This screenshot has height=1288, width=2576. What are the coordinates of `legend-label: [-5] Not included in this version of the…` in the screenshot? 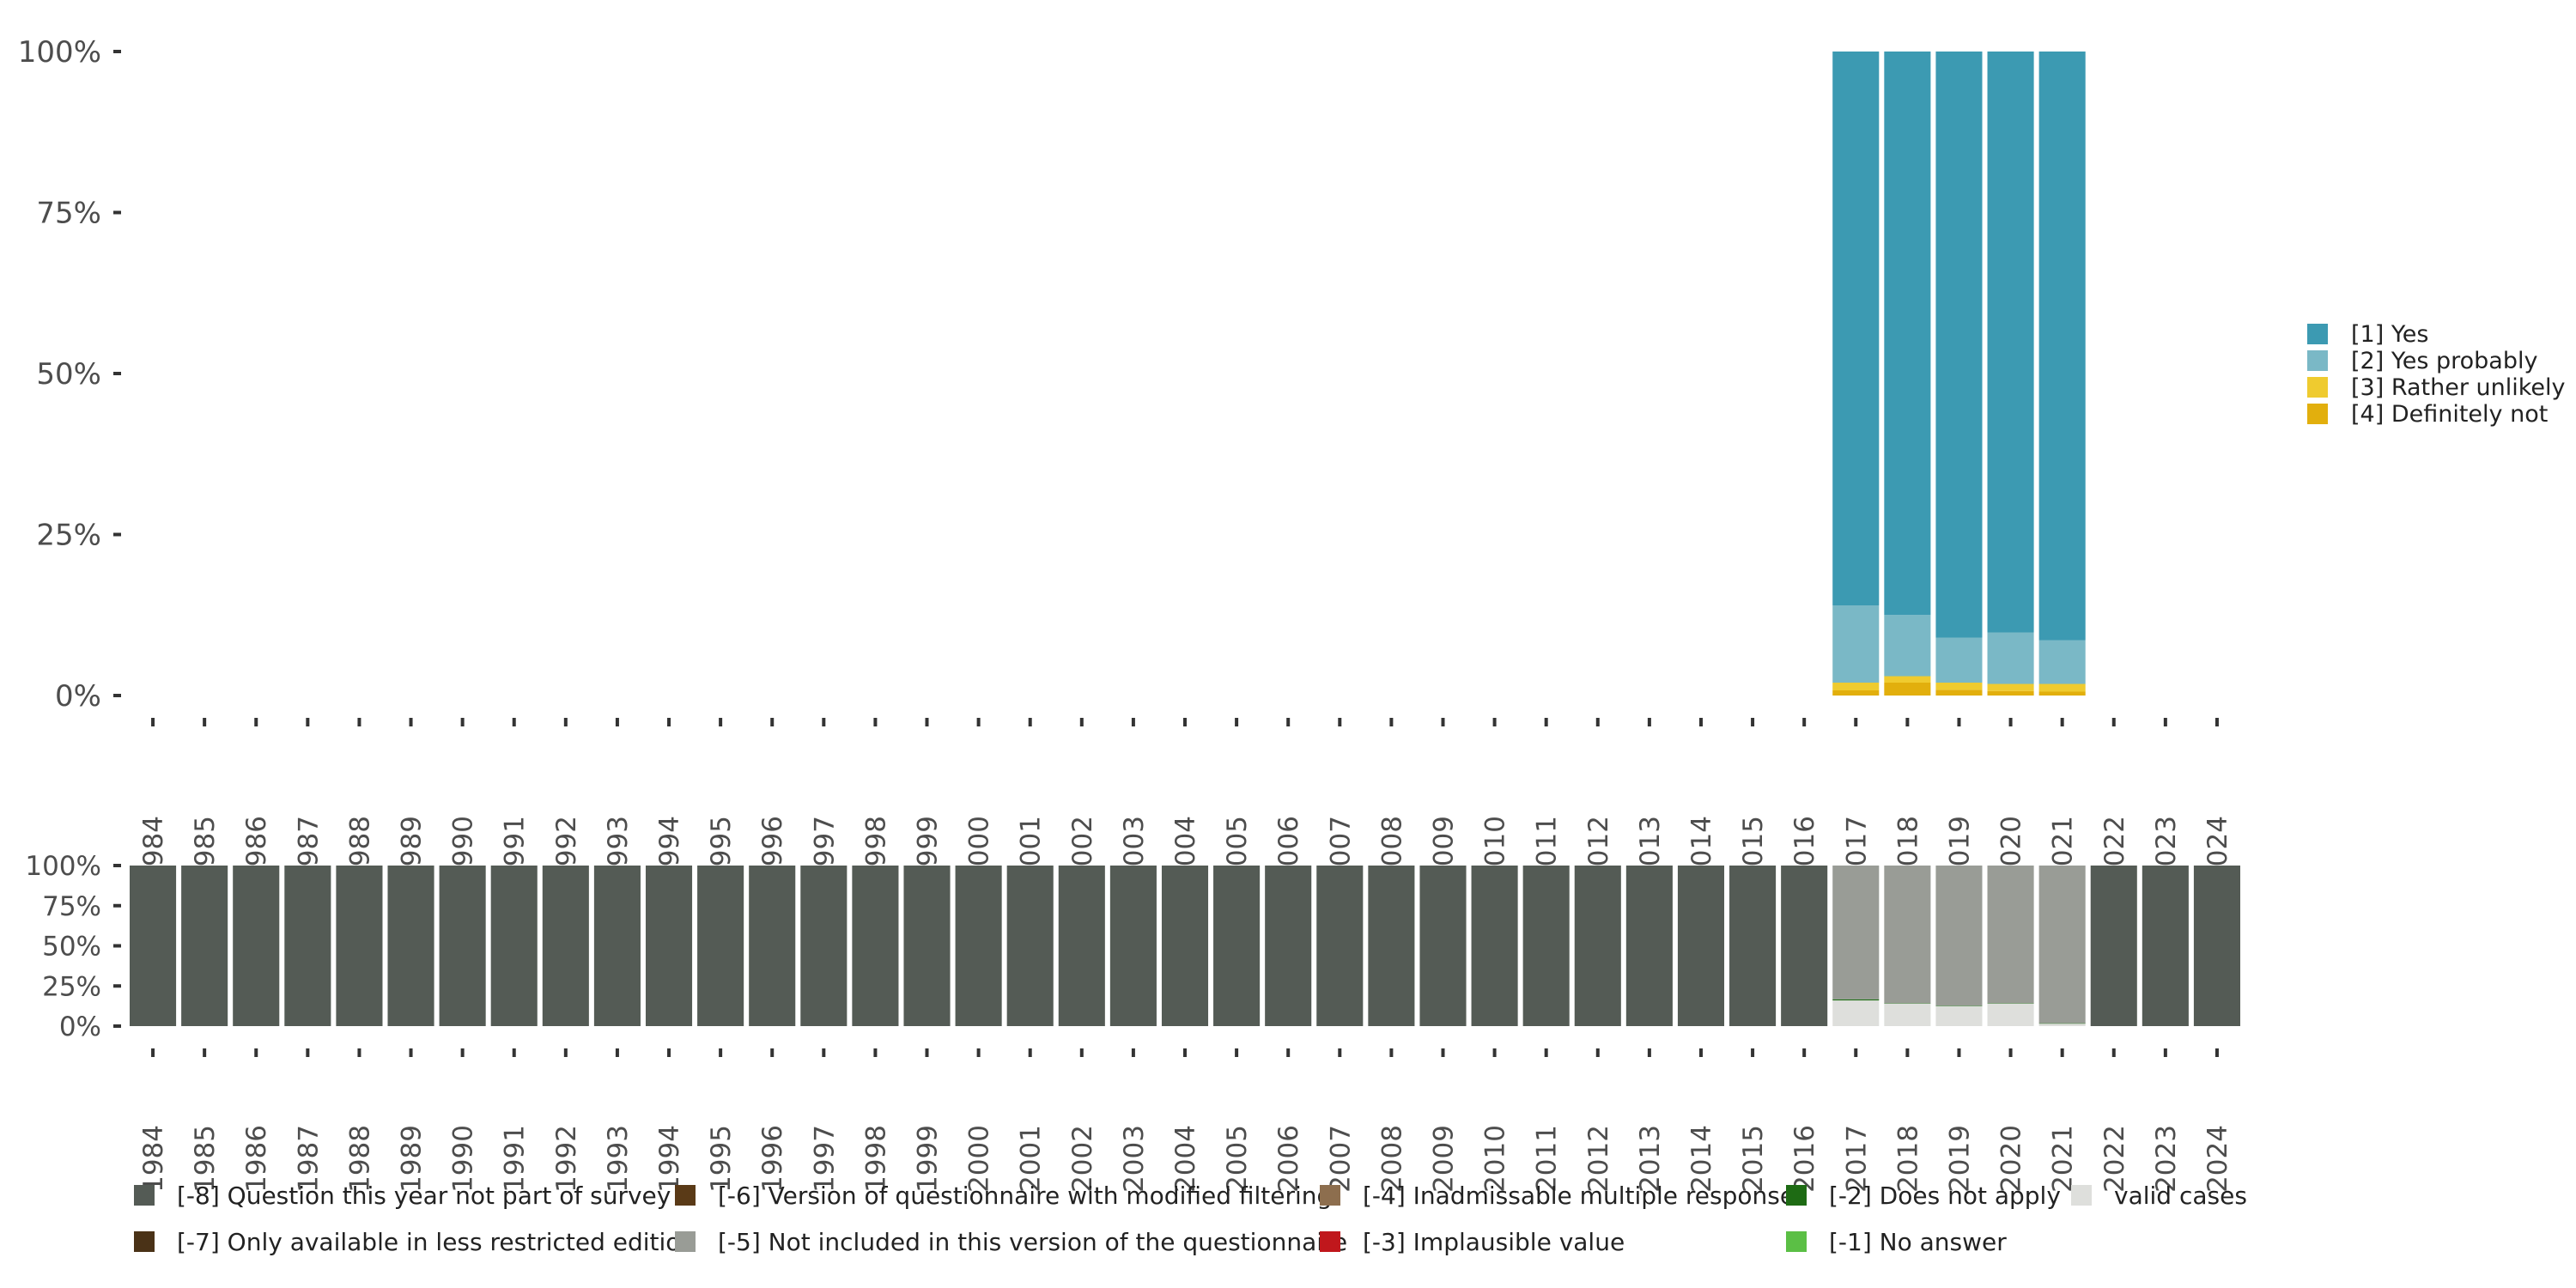 It's located at (1032, 1242).